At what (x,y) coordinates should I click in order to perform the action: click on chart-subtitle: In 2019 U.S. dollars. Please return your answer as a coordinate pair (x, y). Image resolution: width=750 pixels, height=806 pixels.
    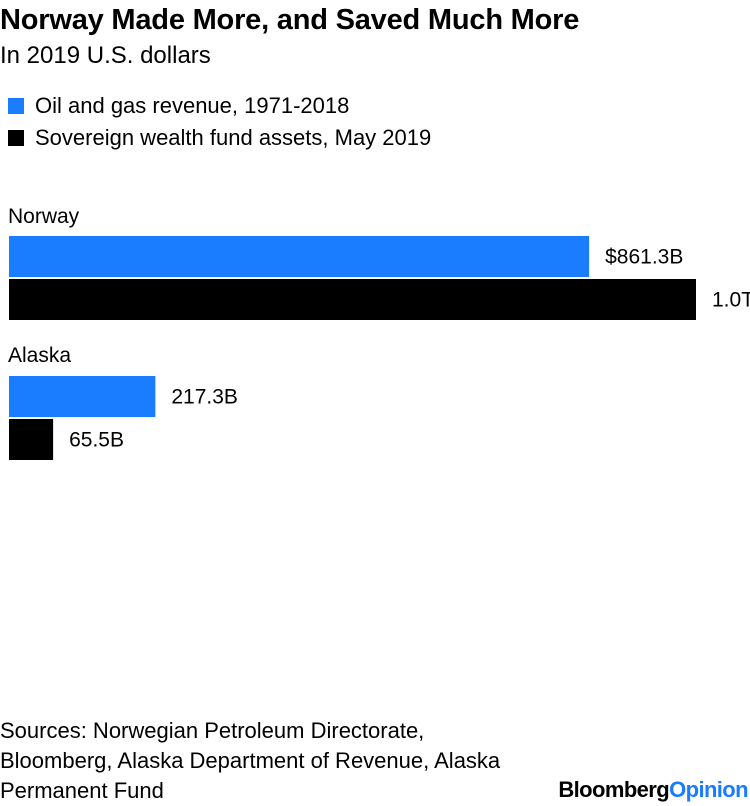
    Looking at the image, I should click on (105, 55).